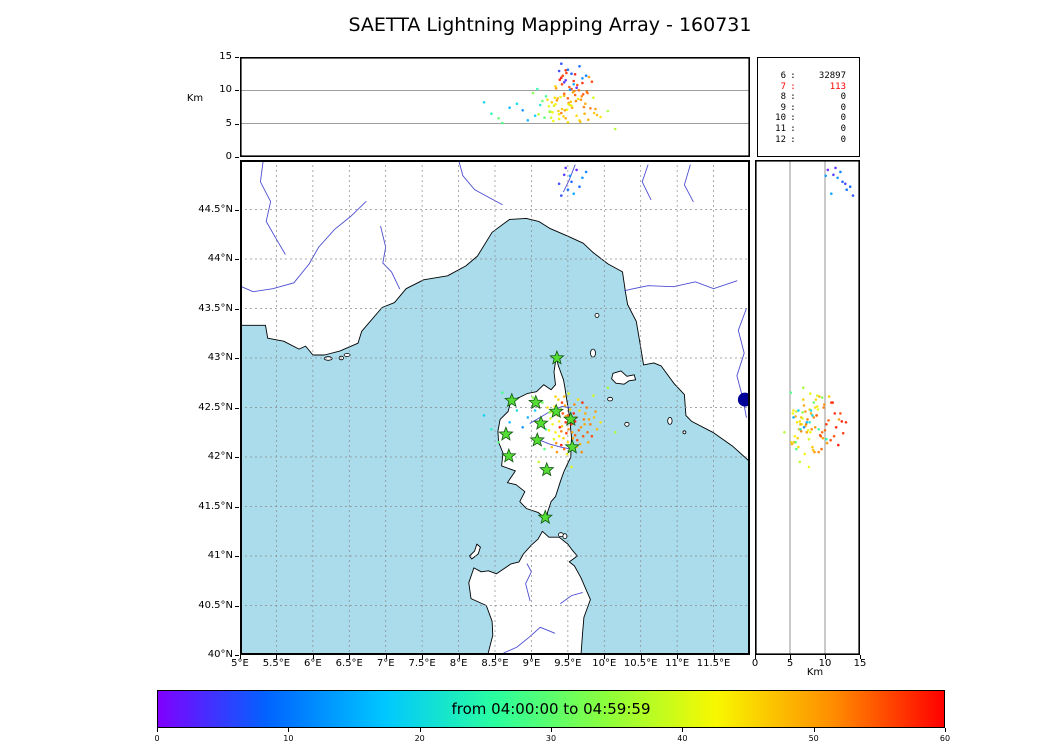  What do you see at coordinates (215, 407) in the screenshot?
I see `lat-tick-label: 42.5°N` at bounding box center [215, 407].